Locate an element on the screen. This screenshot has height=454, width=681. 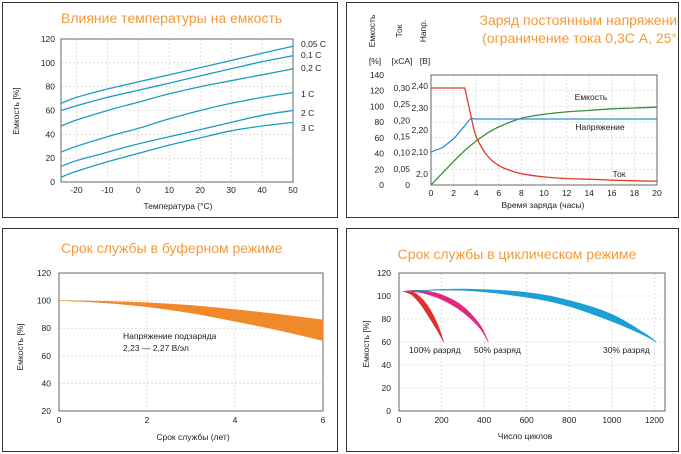
capacity-tick-label: 0 is located at coordinates (381, 185).